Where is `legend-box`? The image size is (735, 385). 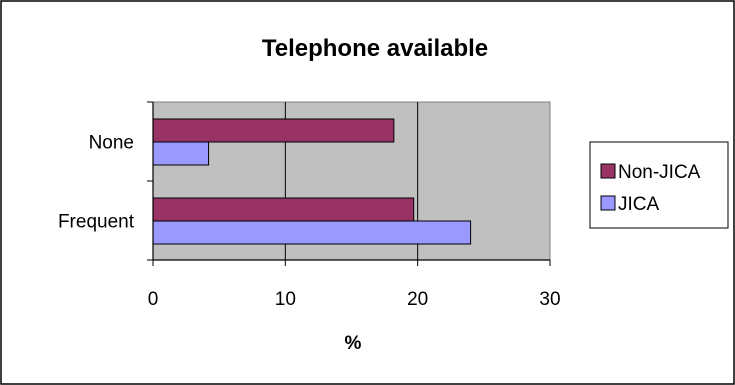
legend-box is located at coordinates (659, 185).